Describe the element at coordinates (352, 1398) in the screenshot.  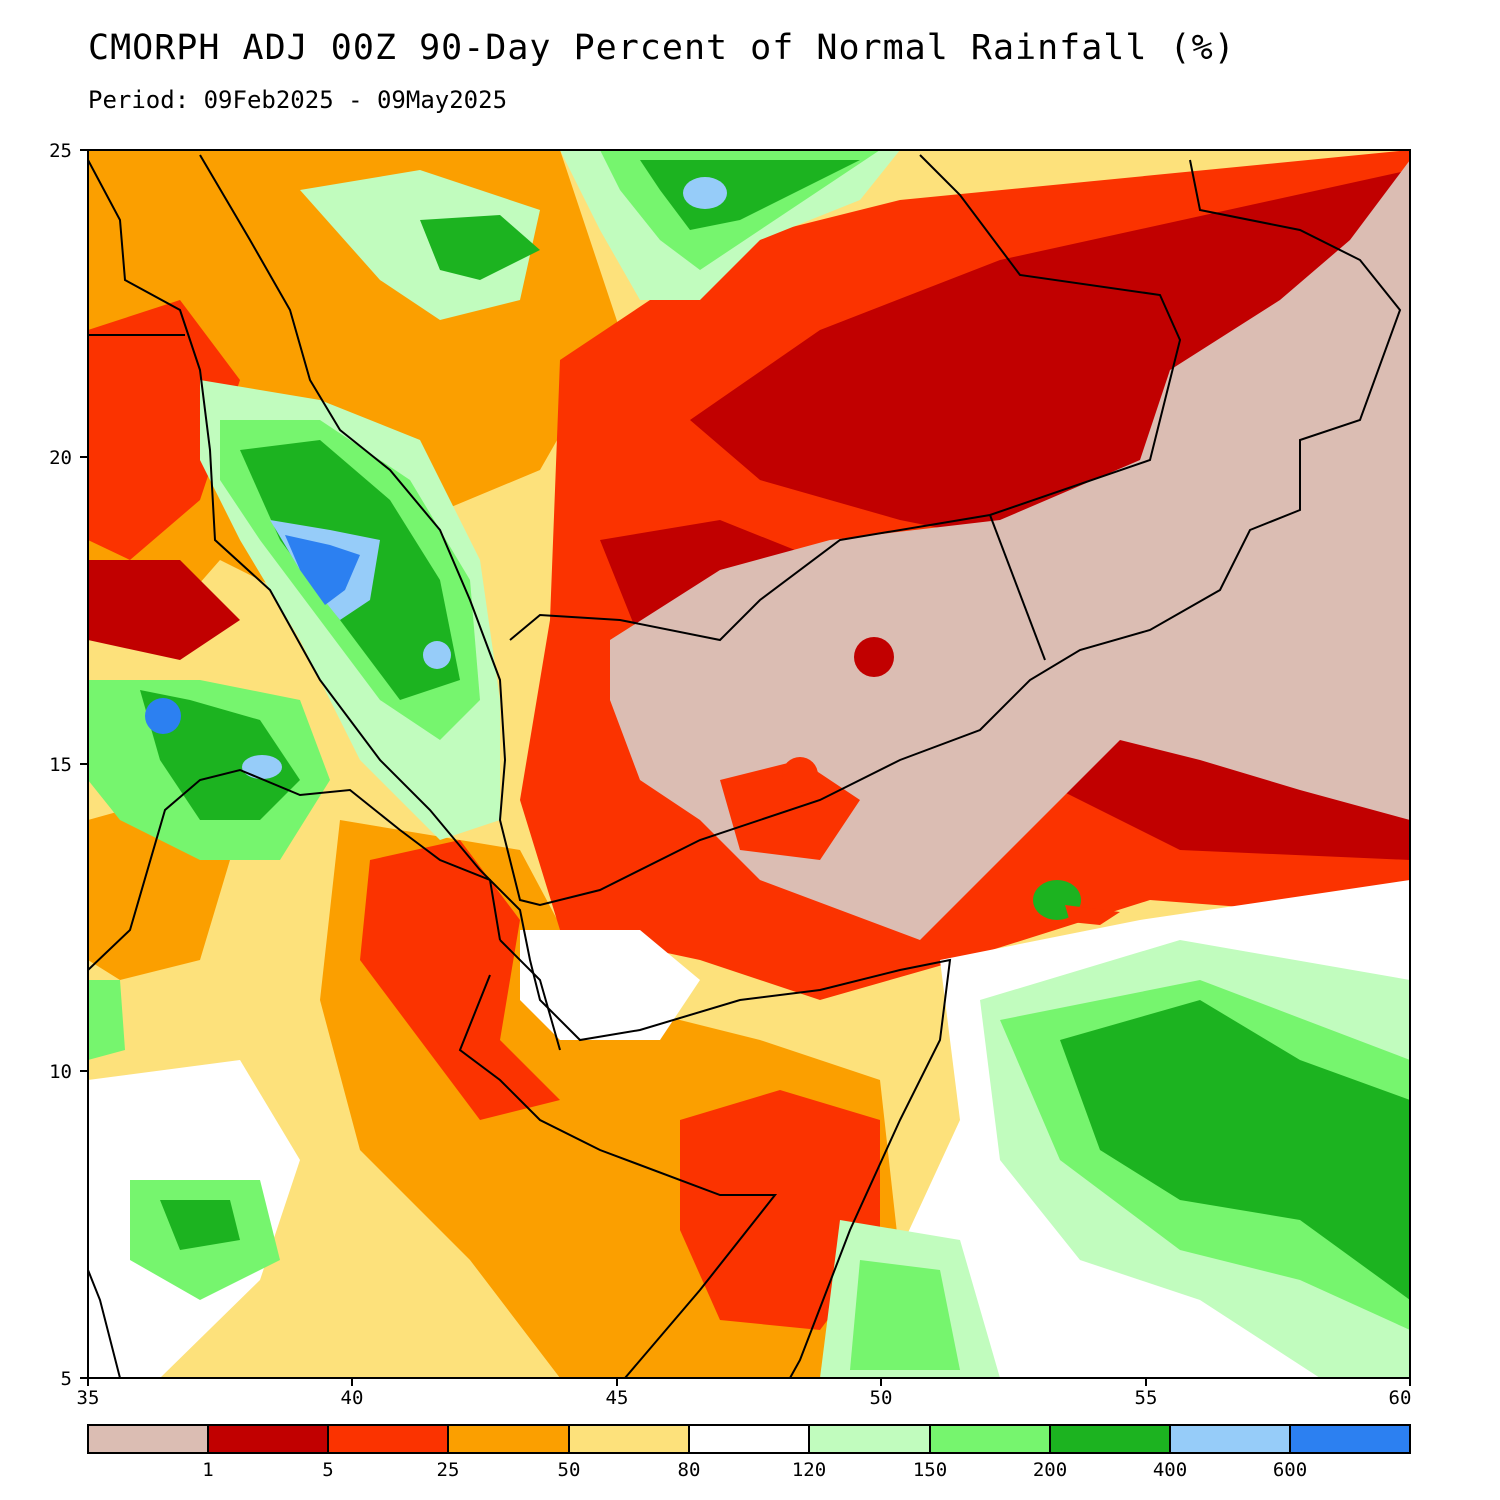
I see `lon-tick-label: 40` at that location.